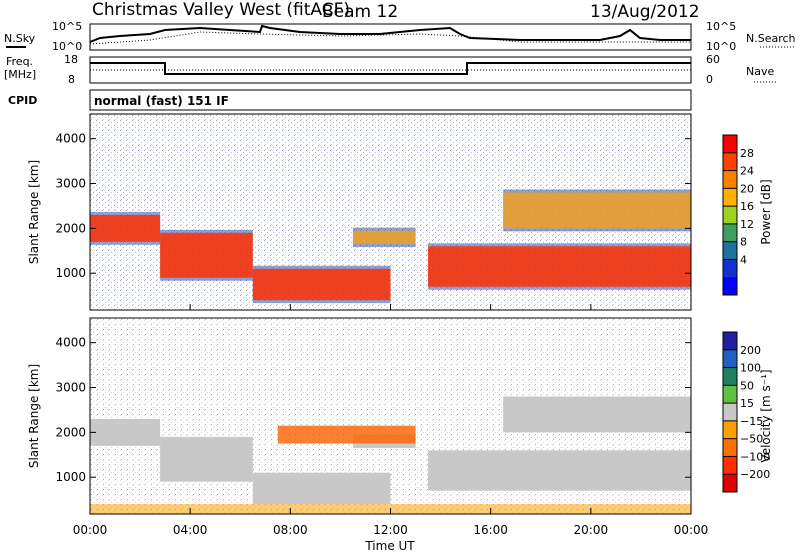  I want to click on freq-tick-top: 18, so click(71, 59).